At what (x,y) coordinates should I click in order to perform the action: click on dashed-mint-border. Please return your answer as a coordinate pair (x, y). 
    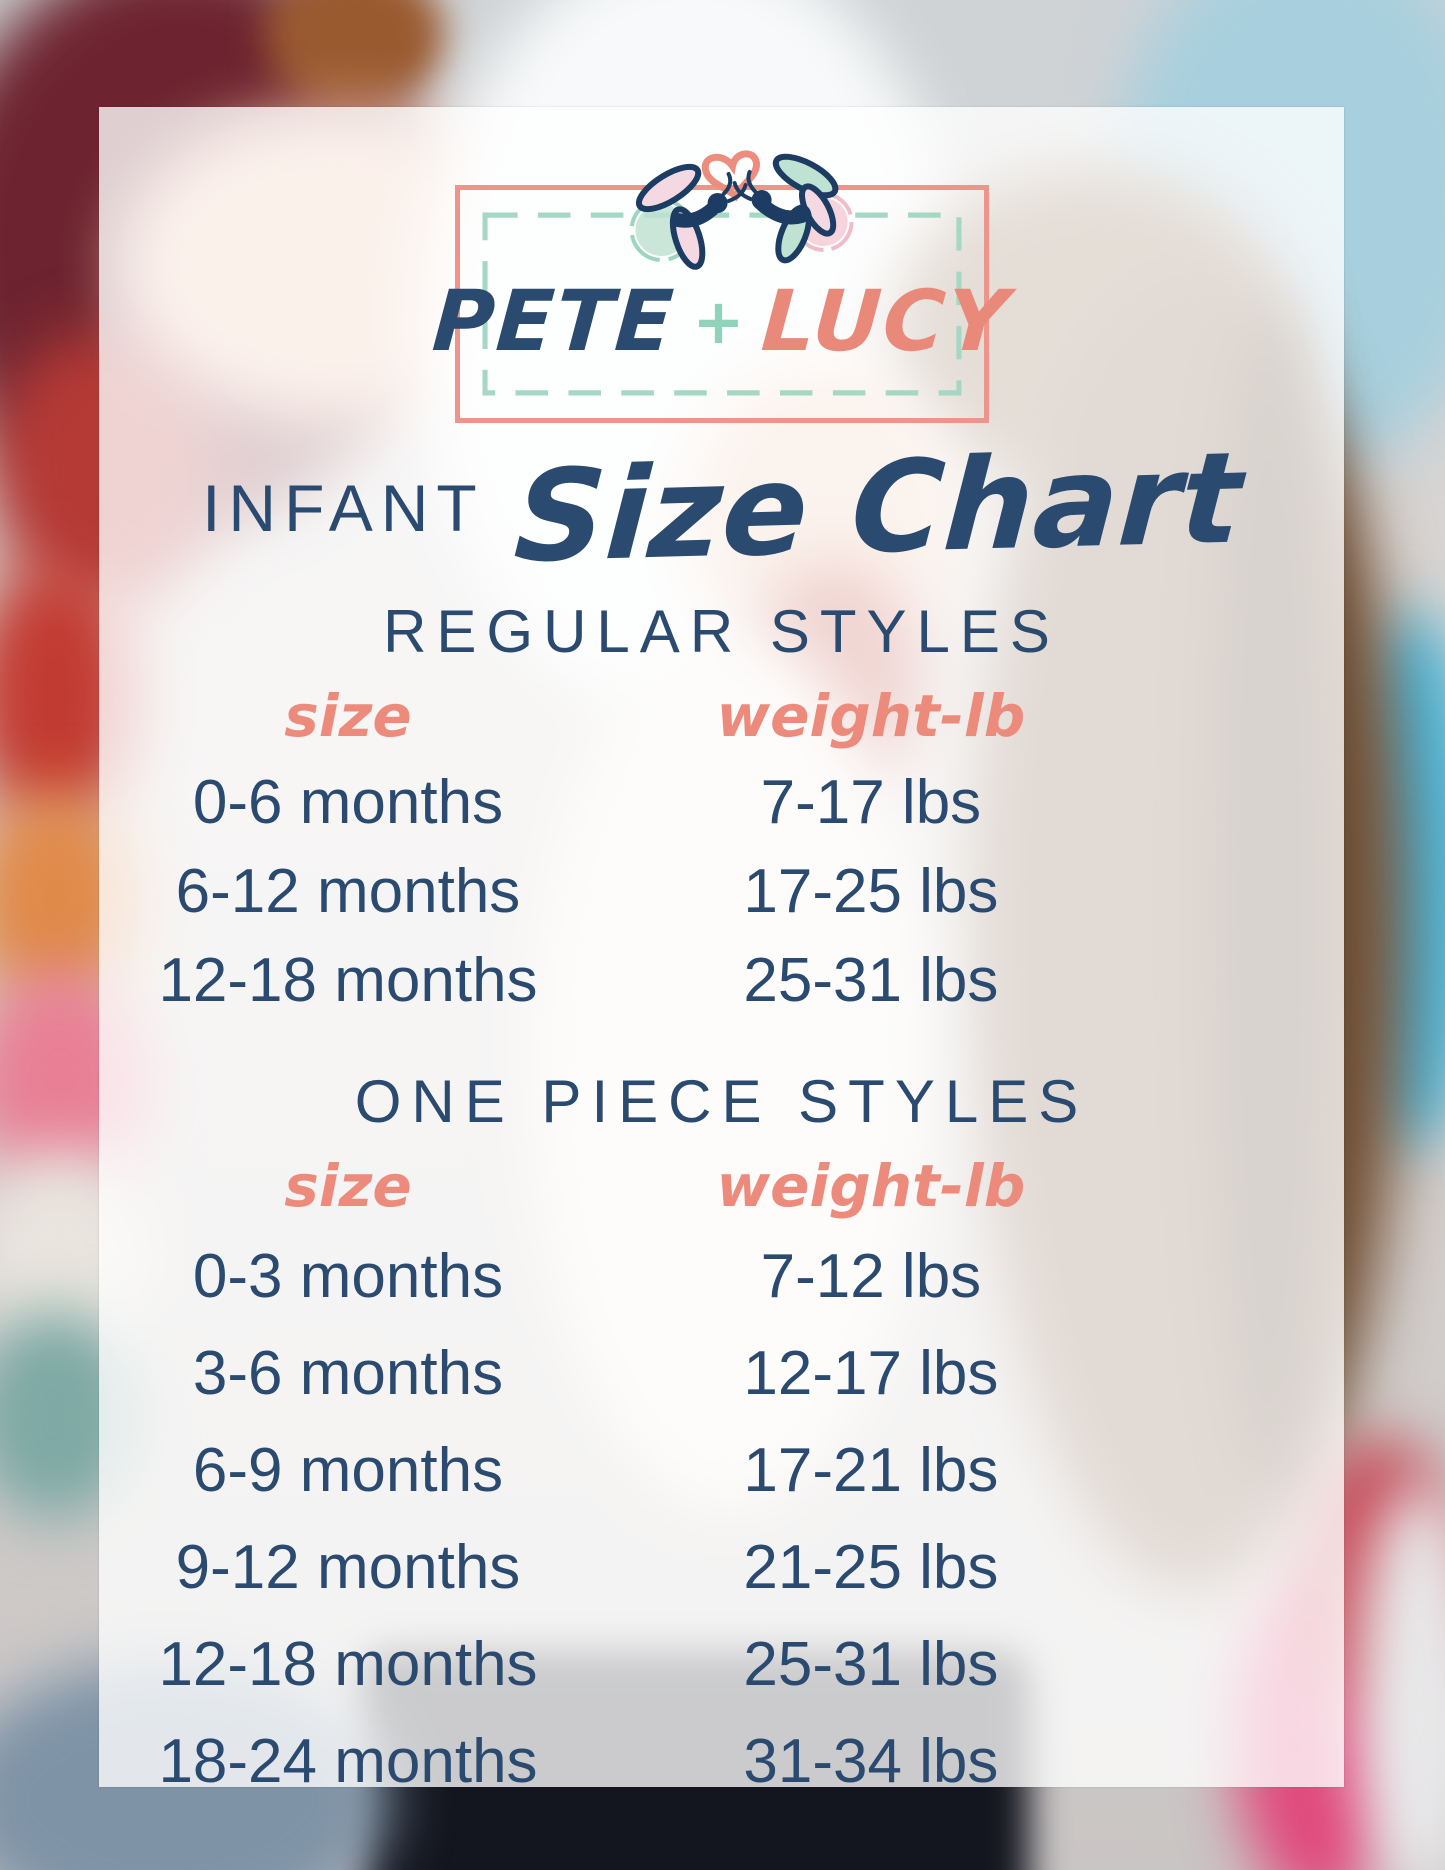
    Looking at the image, I should click on (721, 304).